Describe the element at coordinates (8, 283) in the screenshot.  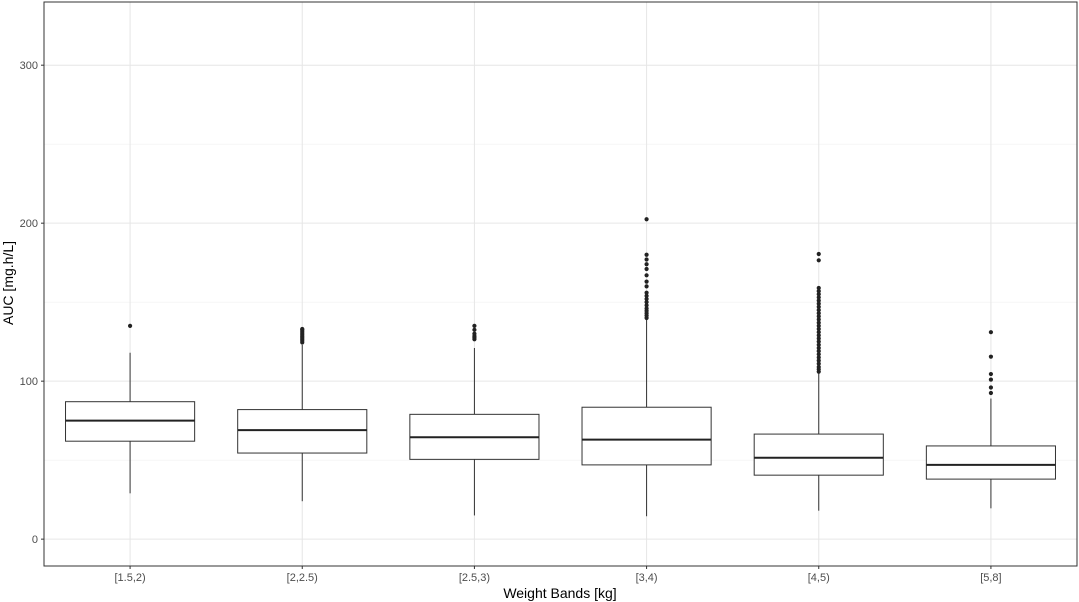
I see `y-axis-title: AUC [mg.h/L]` at that location.